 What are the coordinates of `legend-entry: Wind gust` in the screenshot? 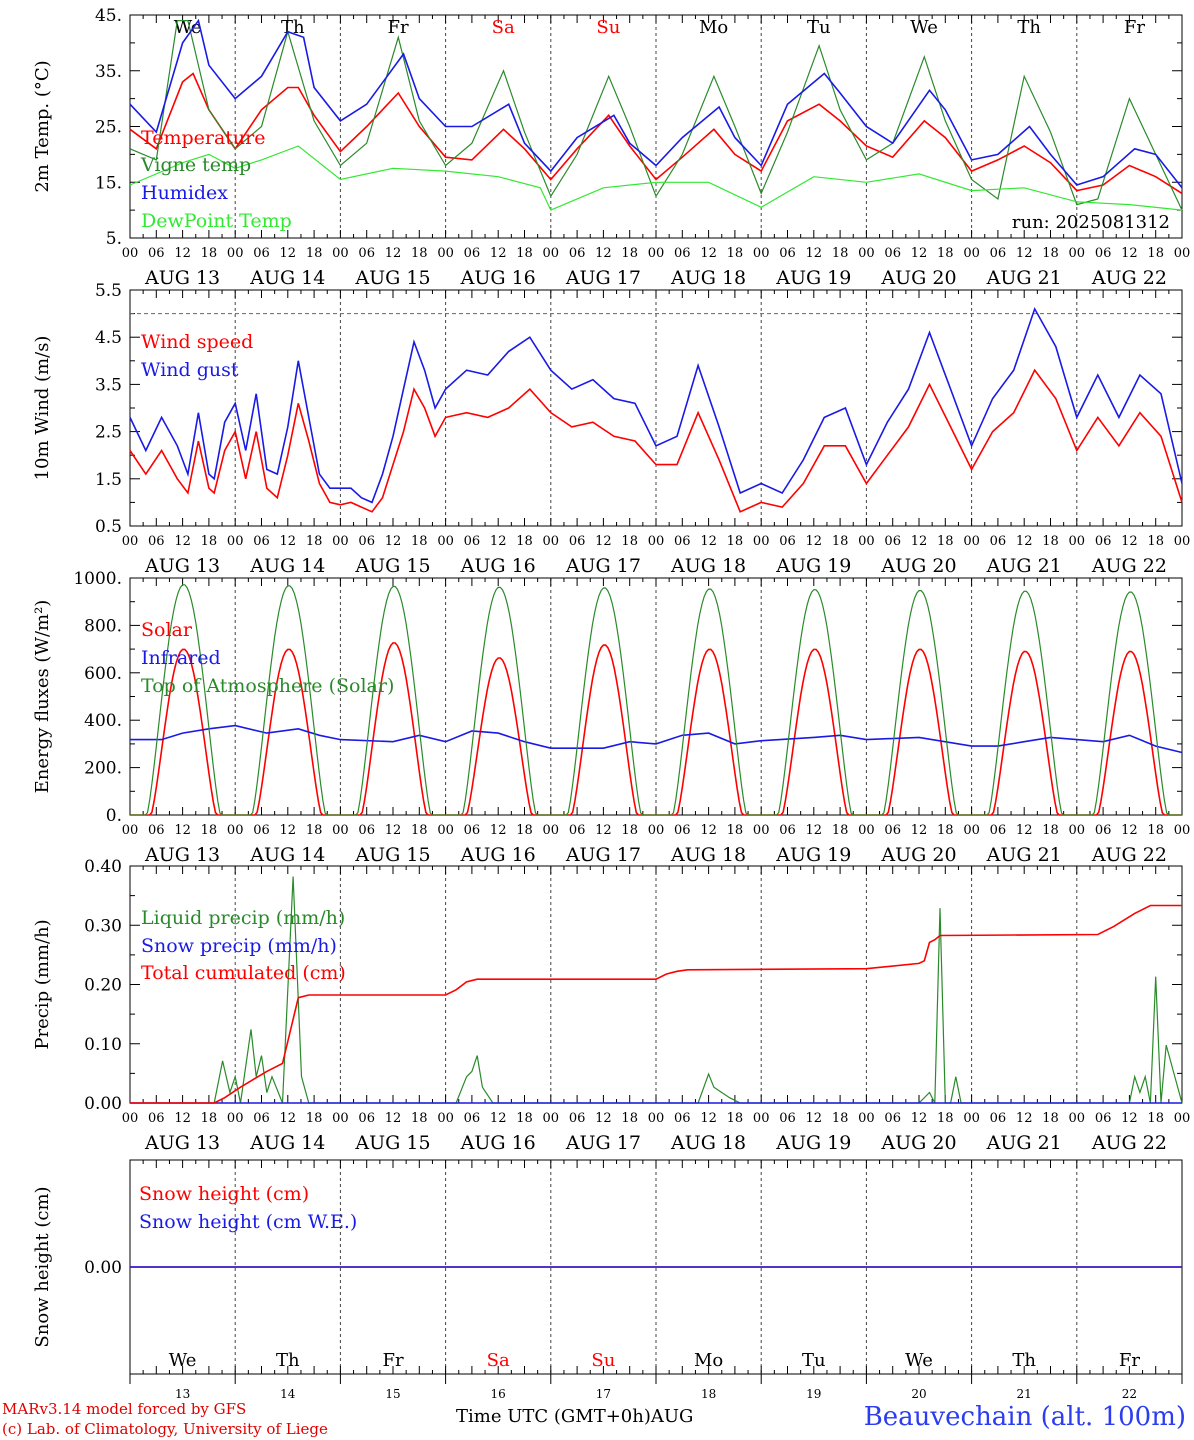 It's located at (190, 370).